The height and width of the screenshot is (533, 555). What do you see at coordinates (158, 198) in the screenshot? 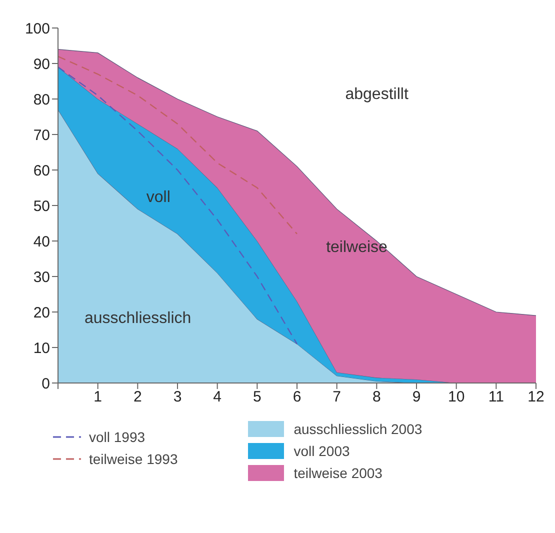
I see `annotation: voll` at bounding box center [158, 198].